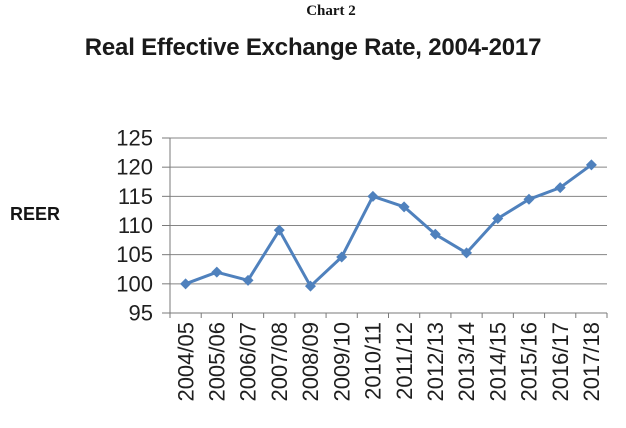 Image resolution: width=626 pixels, height=428 pixels. Describe the element at coordinates (134, 137) in the screenshot. I see `y-tick-label: 125` at that location.